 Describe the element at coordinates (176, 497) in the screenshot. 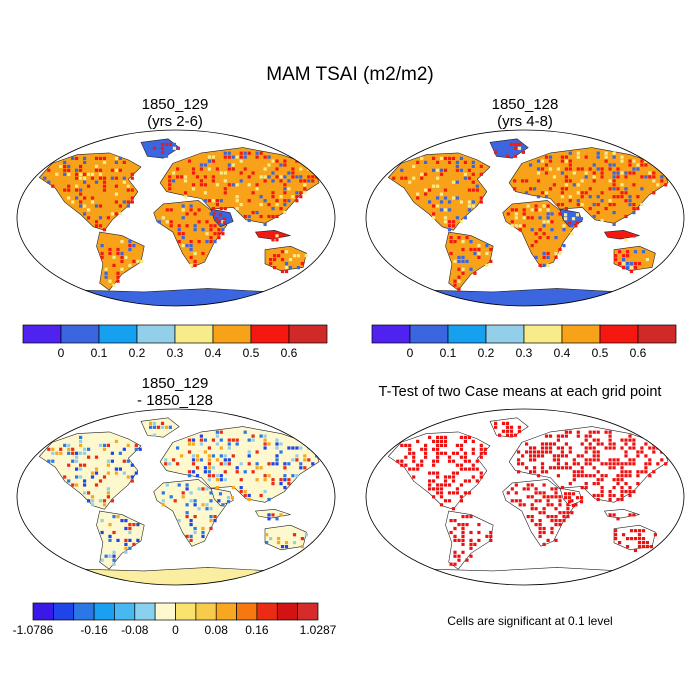

I see `map-frame` at that location.